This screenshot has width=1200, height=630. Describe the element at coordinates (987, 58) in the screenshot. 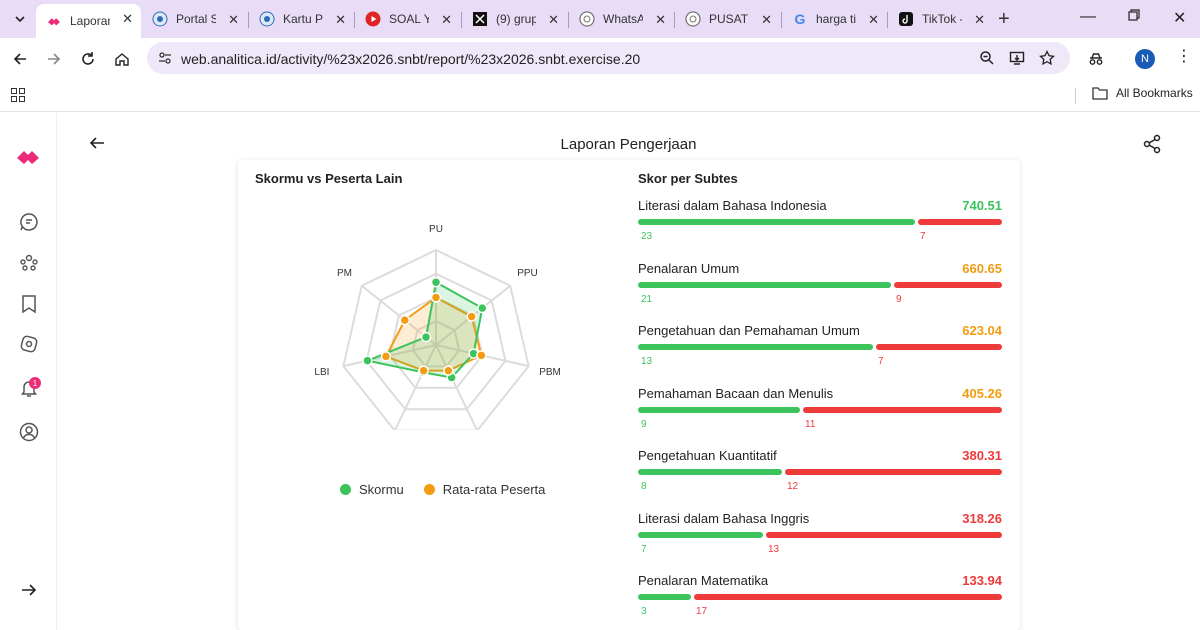

I see `zoom-icon` at that location.